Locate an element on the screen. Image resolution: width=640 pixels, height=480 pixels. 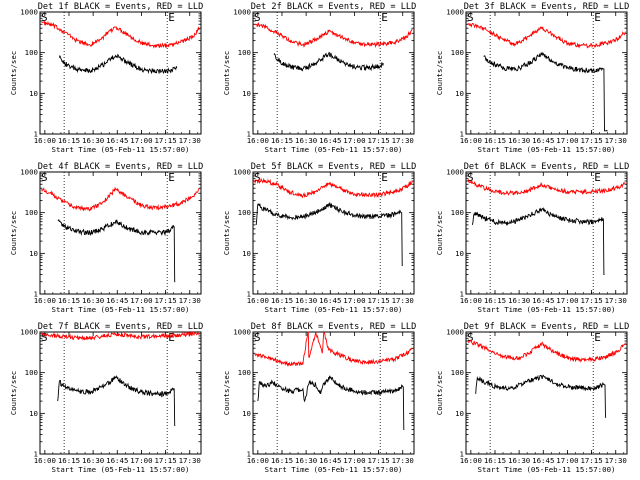
panel-title: Det 9f BLACK = Events, RED = LLD is located at coordinates (547, 327).